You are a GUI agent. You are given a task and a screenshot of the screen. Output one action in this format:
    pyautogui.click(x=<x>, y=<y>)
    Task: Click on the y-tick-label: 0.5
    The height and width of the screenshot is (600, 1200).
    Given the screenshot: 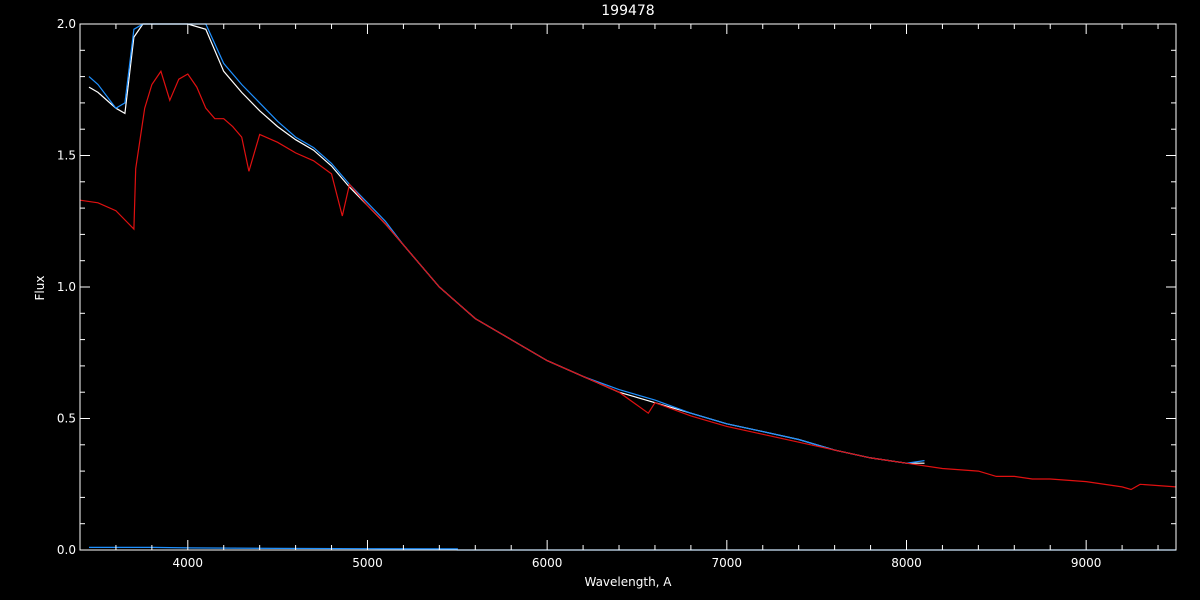 What is the action you would take?
    pyautogui.click(x=66, y=419)
    